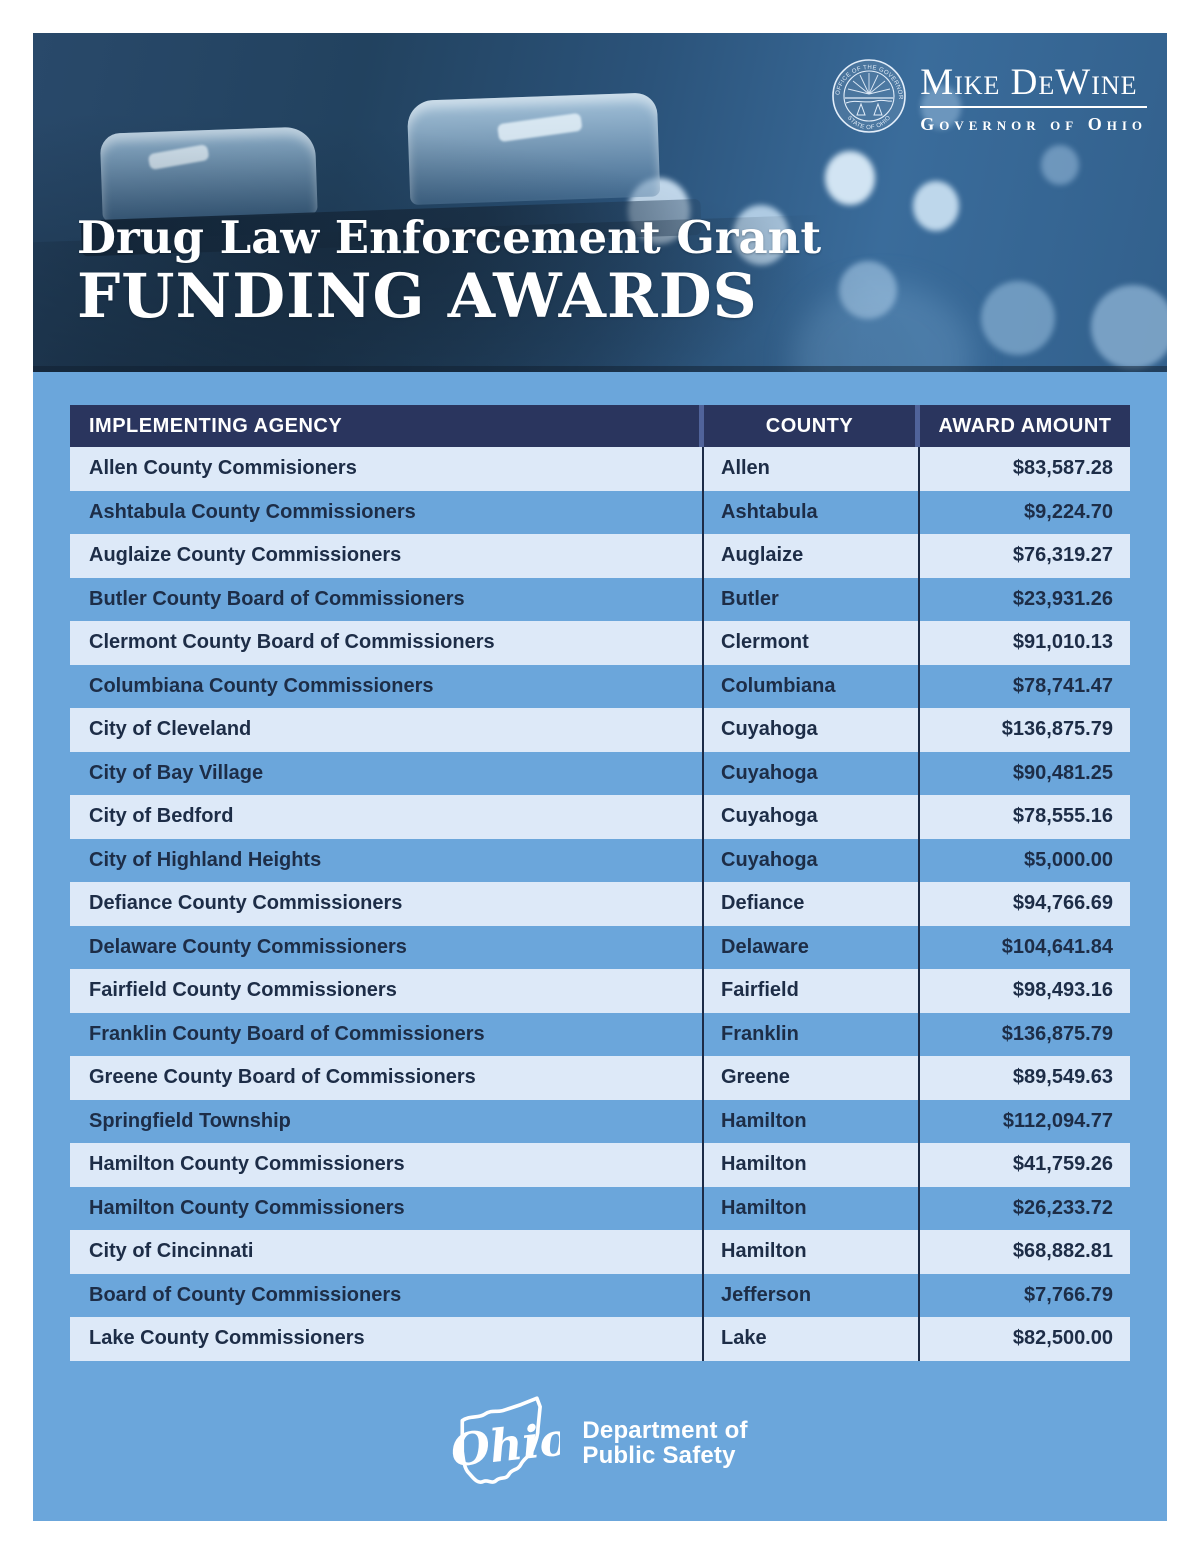 This screenshot has height=1554, width=1200. Describe the element at coordinates (170, 729) in the screenshot. I see `agency-cell: City of Cleveland` at that location.